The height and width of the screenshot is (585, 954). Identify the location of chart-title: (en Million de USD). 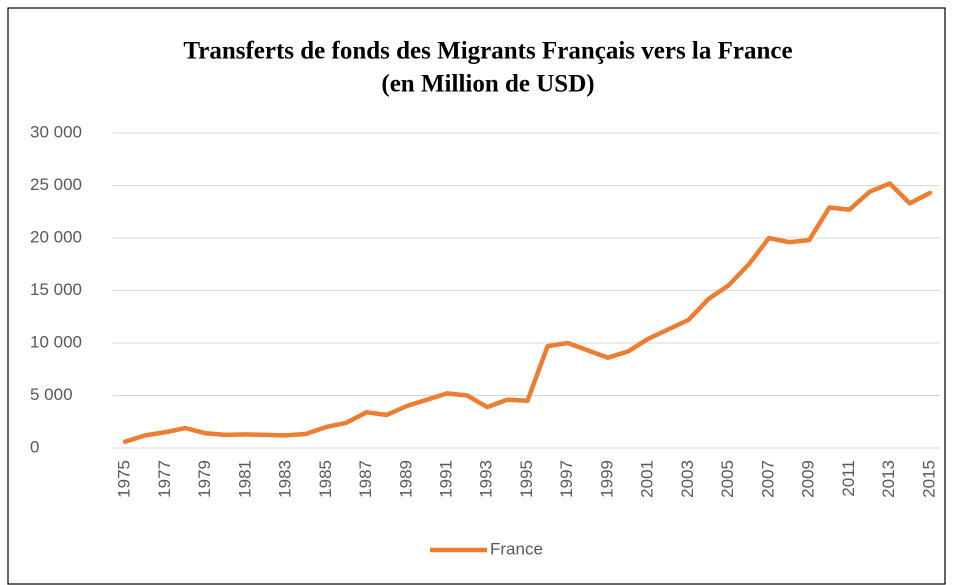
(487, 84).